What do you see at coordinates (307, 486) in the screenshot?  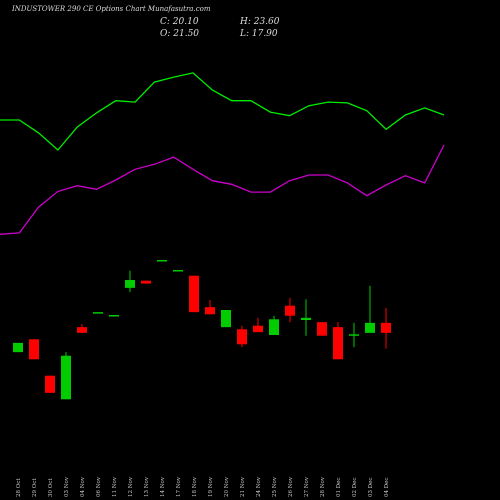 I see `x-tick-label: 27 Nov` at bounding box center [307, 486].